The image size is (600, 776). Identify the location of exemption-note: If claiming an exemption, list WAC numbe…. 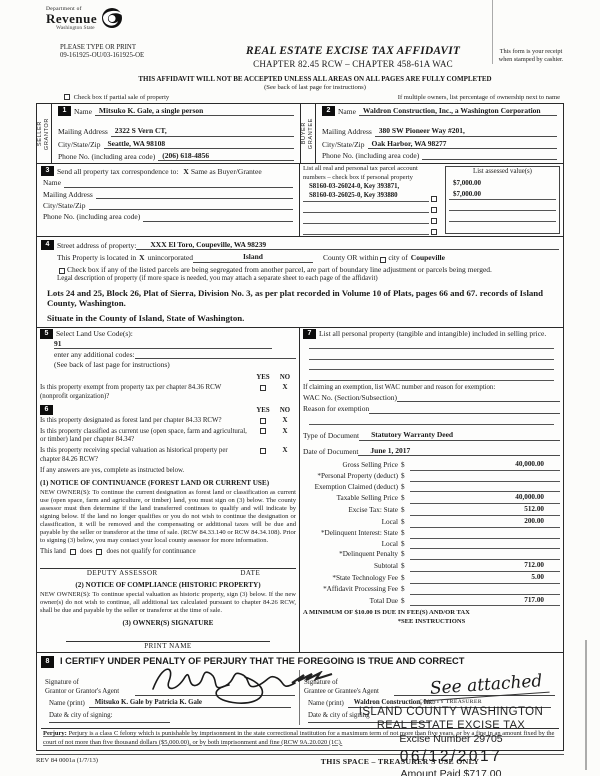
(399, 387).